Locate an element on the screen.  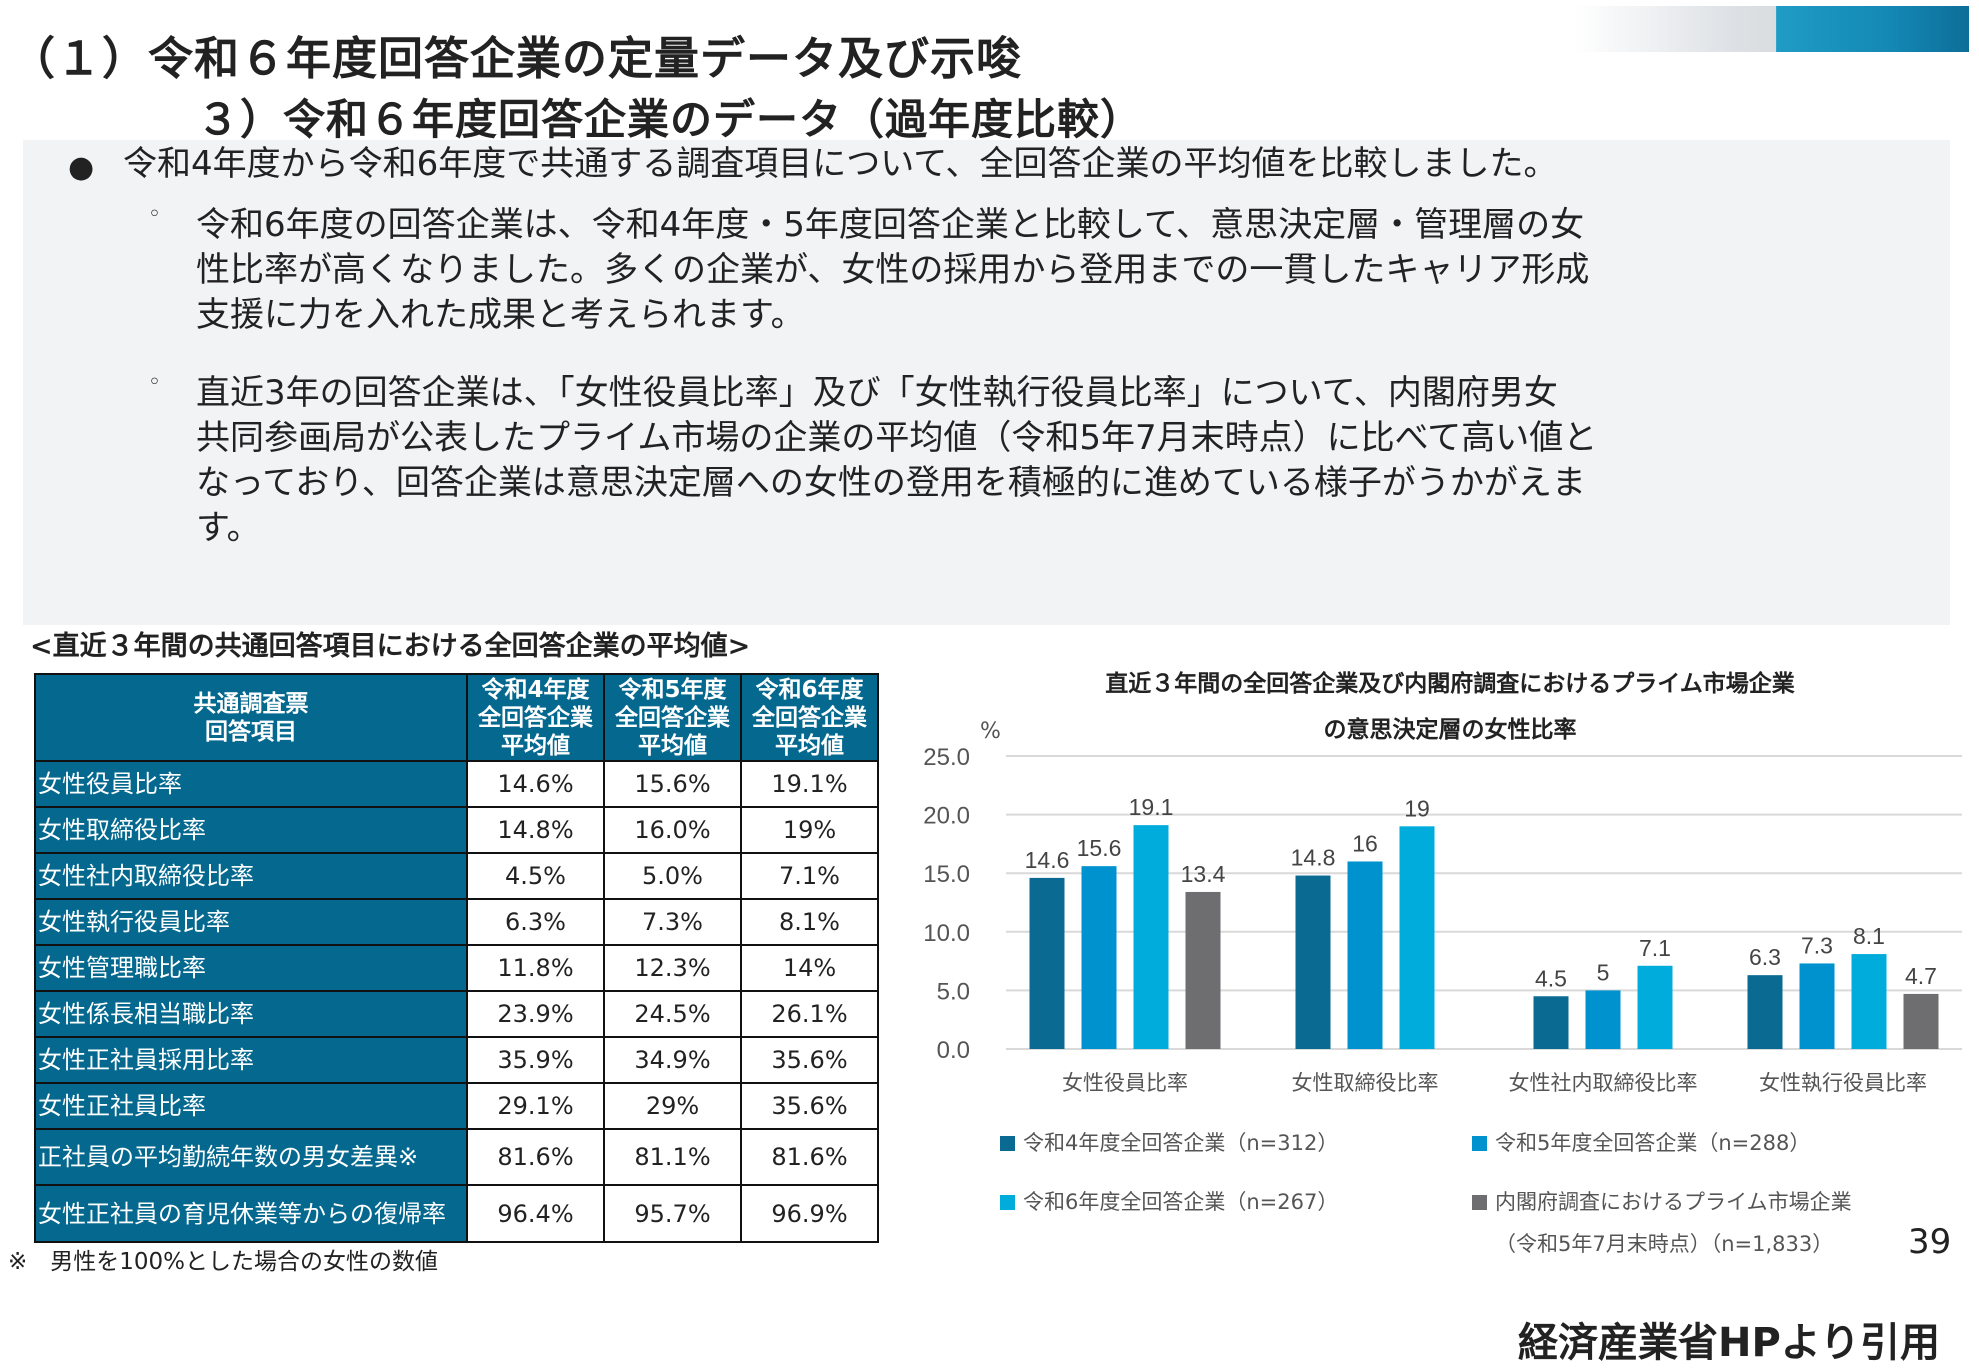
data-label: 6.3 is located at coordinates (1765, 957).